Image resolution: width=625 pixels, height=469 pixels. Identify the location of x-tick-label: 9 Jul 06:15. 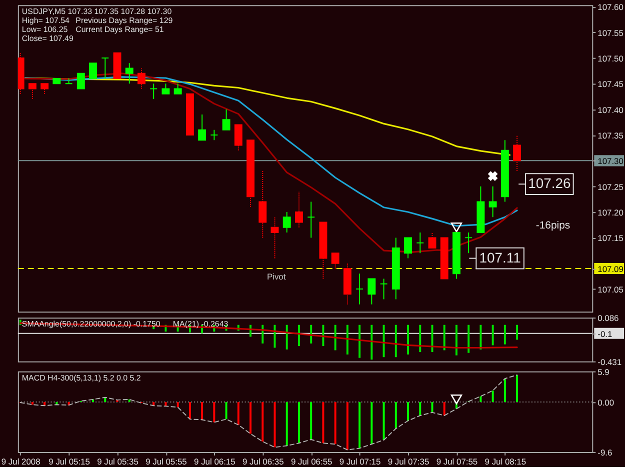
(215, 461).